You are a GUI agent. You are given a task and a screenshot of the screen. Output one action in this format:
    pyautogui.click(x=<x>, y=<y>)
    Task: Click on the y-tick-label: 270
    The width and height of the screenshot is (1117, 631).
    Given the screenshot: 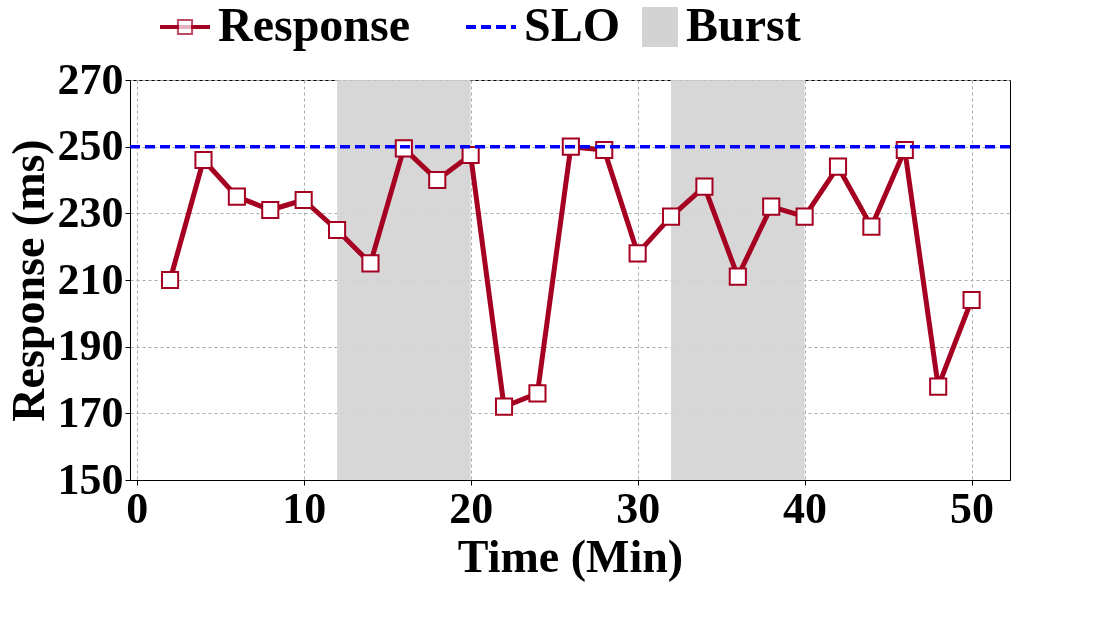 What is the action you would take?
    pyautogui.click(x=90, y=79)
    